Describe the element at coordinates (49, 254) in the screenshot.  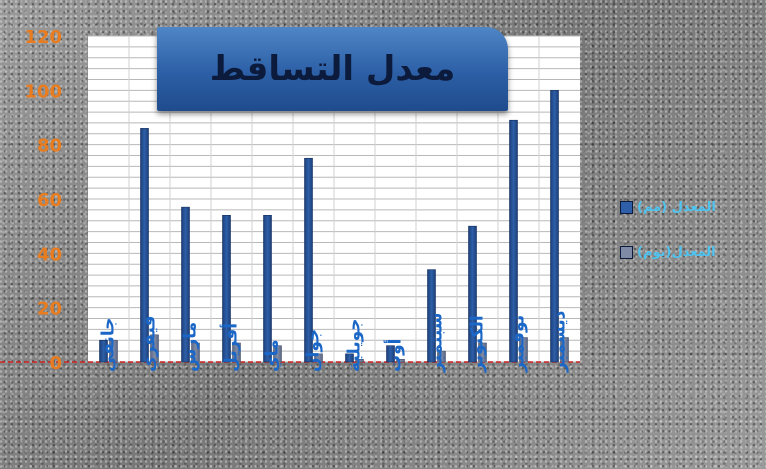
I see `y-tick-label: 40` at that location.